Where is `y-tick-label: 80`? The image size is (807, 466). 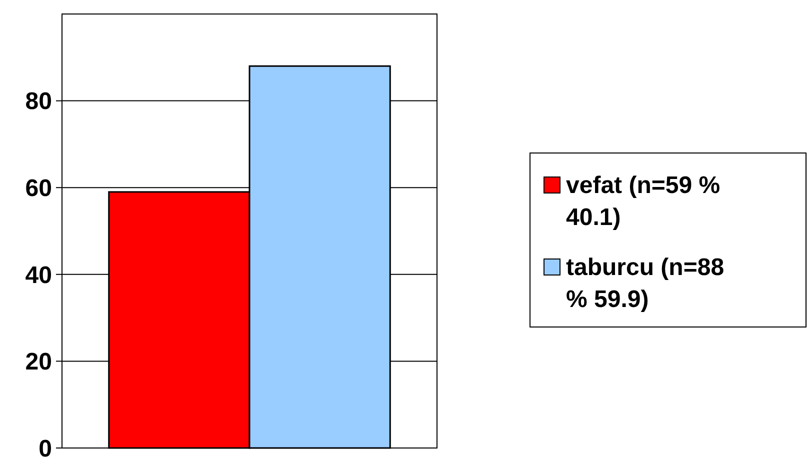
y-tick-label: 80 is located at coordinates (38, 102).